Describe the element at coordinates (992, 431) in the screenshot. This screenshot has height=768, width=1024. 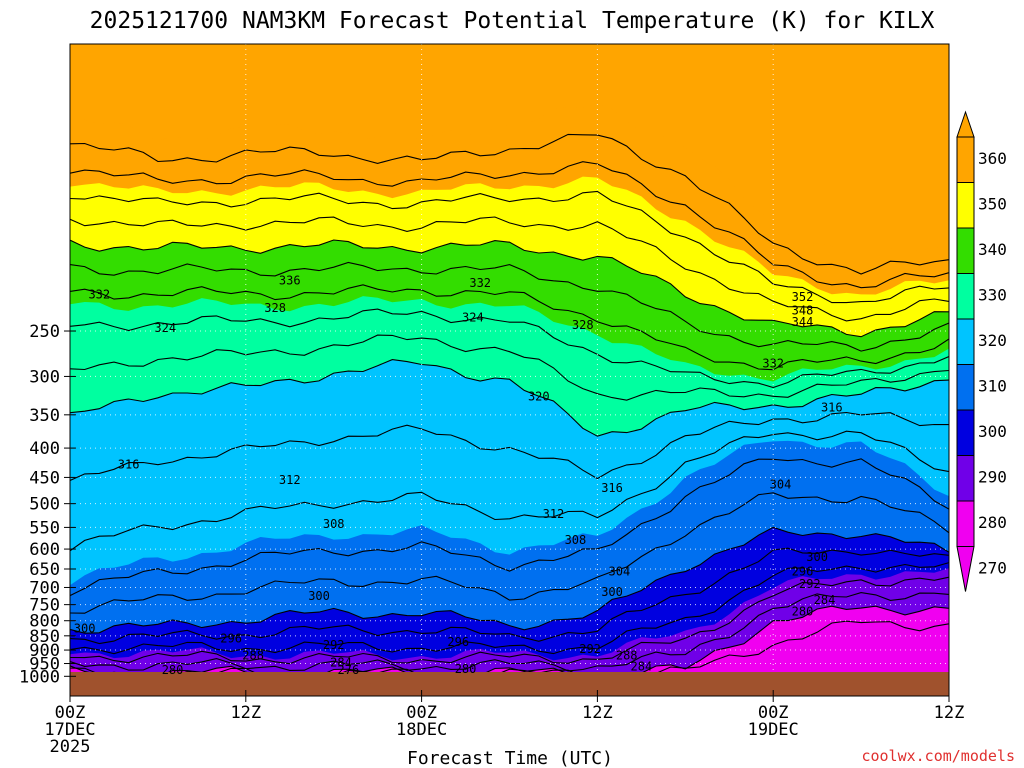
I see `colorbar-tick-label: 300` at that location.